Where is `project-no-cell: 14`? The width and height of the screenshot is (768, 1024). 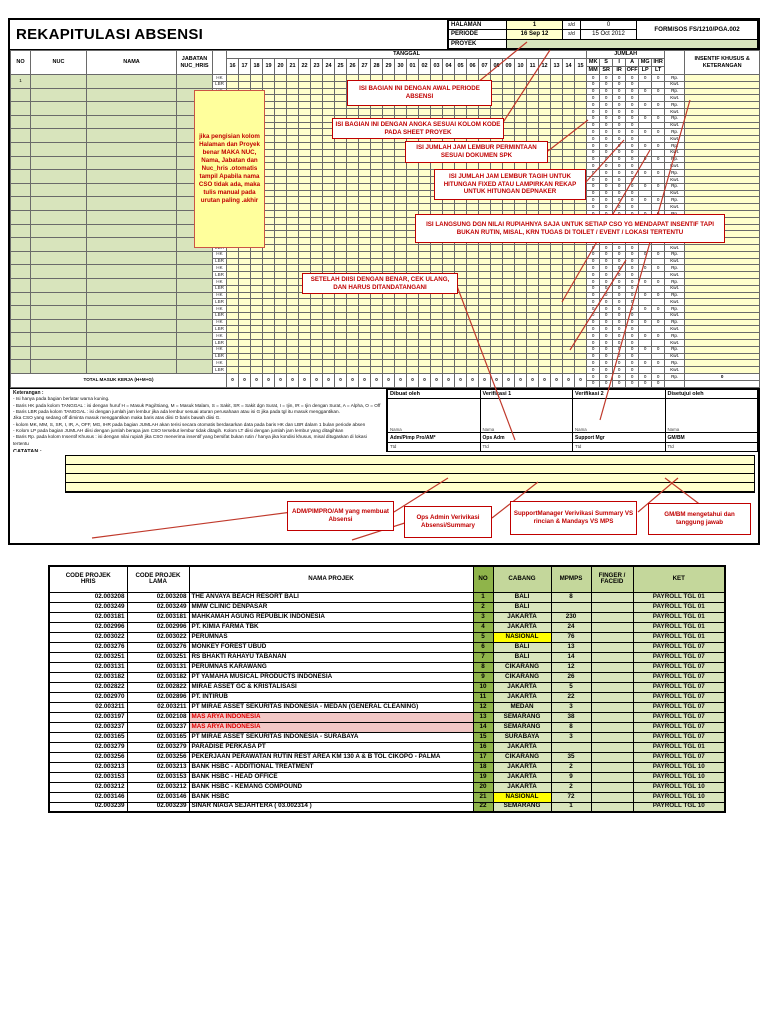
project-no-cell: 14 is located at coordinates (483, 727).